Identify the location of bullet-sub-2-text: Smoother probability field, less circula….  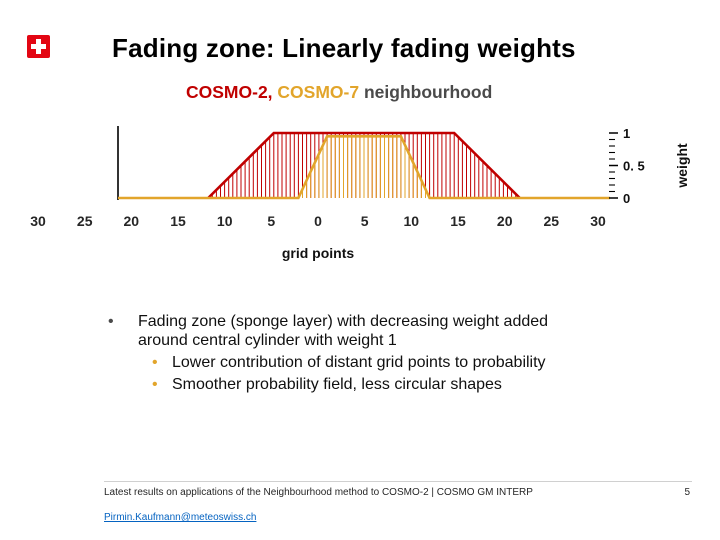
(337, 384).